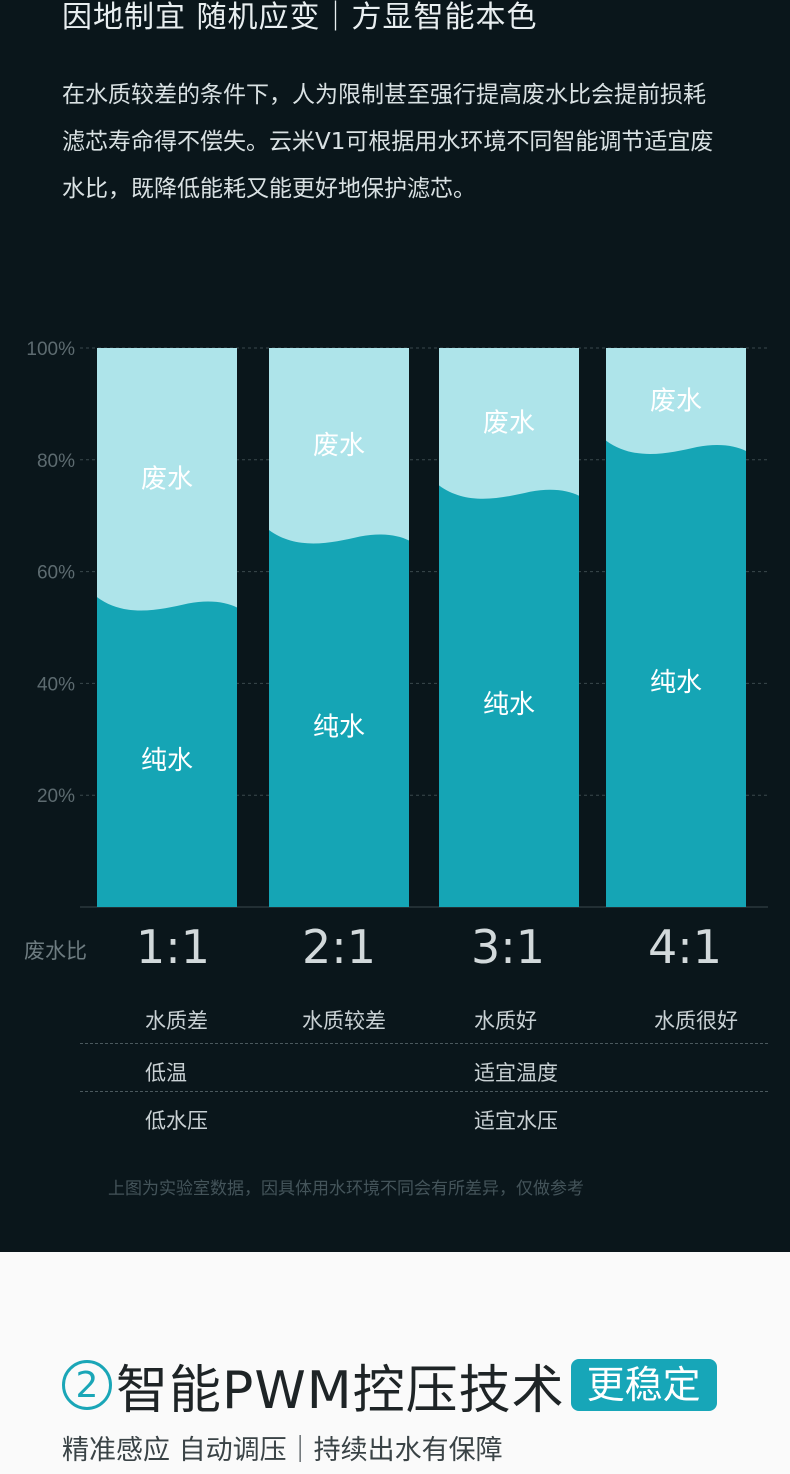  What do you see at coordinates (339, 947) in the screenshot?
I see `ratio-2-1: 2:1` at bounding box center [339, 947].